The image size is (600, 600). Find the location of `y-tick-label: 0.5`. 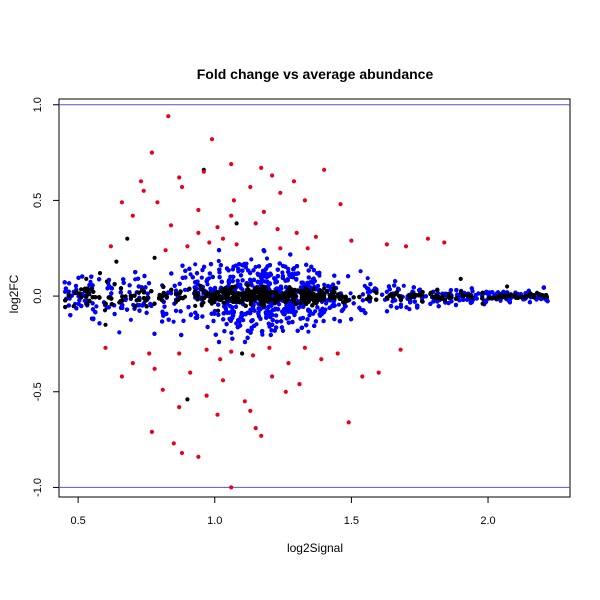

y-tick-label: 0.5 is located at coordinates (38, 200).